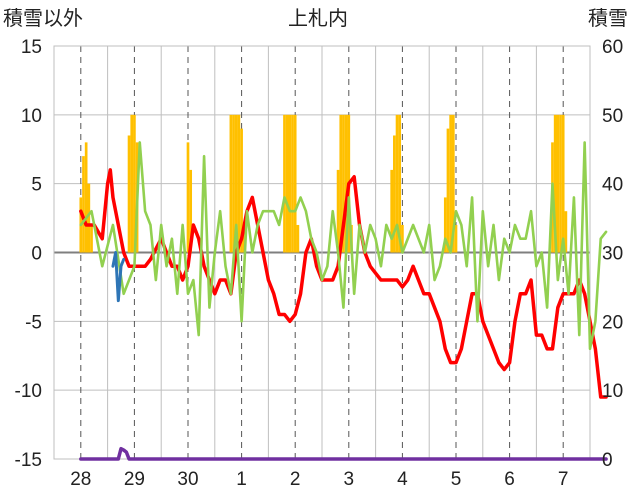 Image resolution: width=636 pixels, height=501 pixels. Describe the element at coordinates (187, 479) in the screenshot. I see `x-tick-label: 30` at that location.